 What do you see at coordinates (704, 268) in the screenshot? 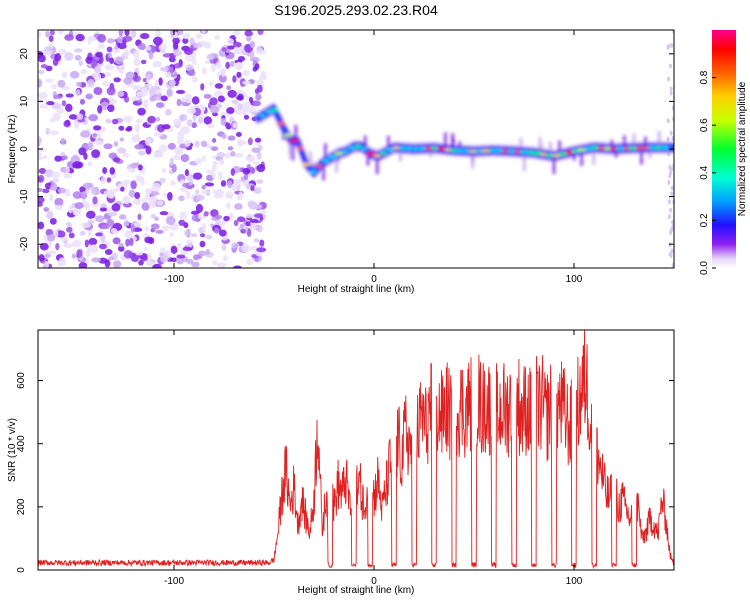
I see `colorbar-tick-label: 0.0` at bounding box center [704, 268].